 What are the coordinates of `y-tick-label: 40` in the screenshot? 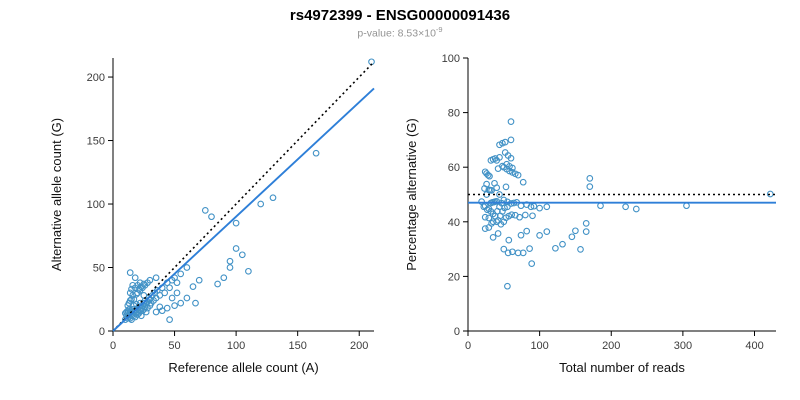 It's located at (454, 223).